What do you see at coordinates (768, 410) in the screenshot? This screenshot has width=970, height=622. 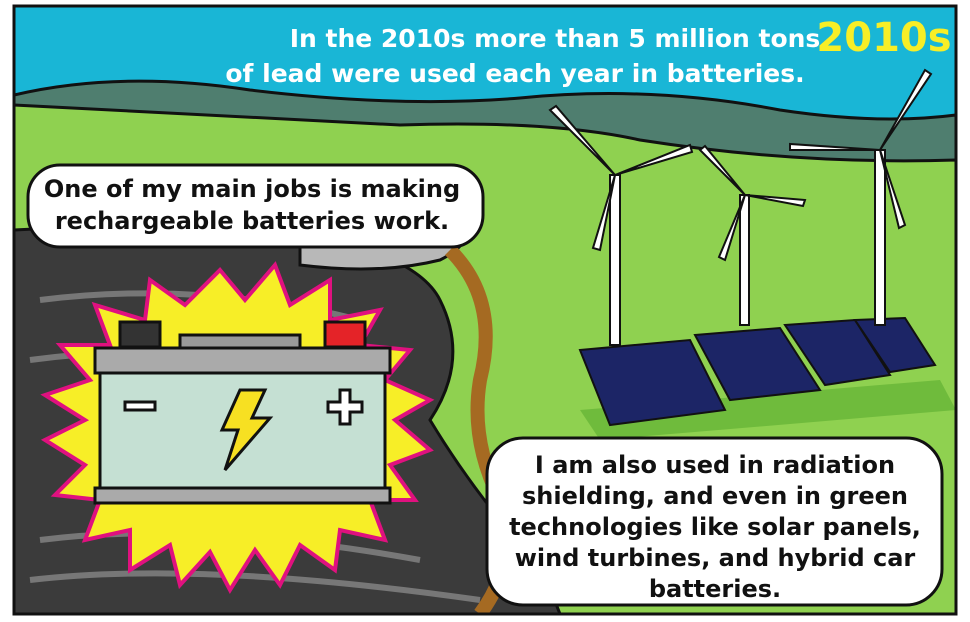 I see `panel-ground` at bounding box center [768, 410].